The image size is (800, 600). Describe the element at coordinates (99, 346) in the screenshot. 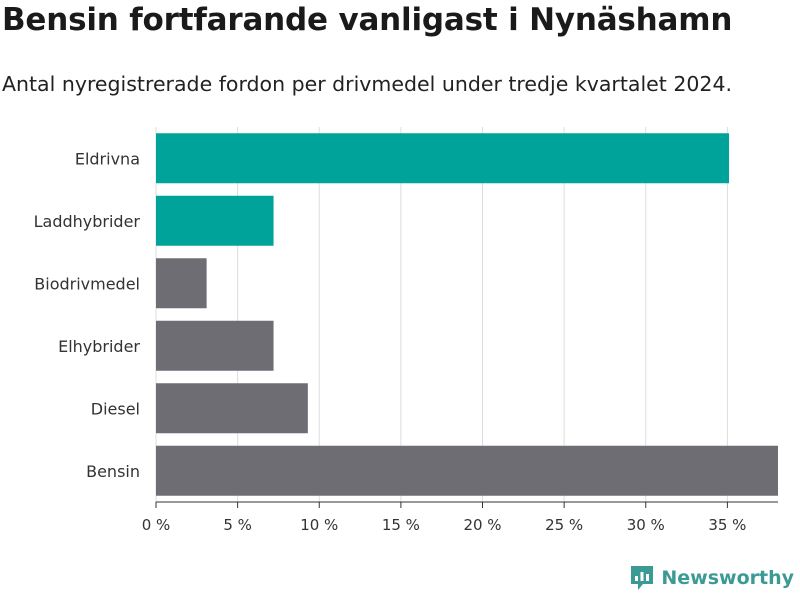

I see `category-label: Elhybrider` at that location.